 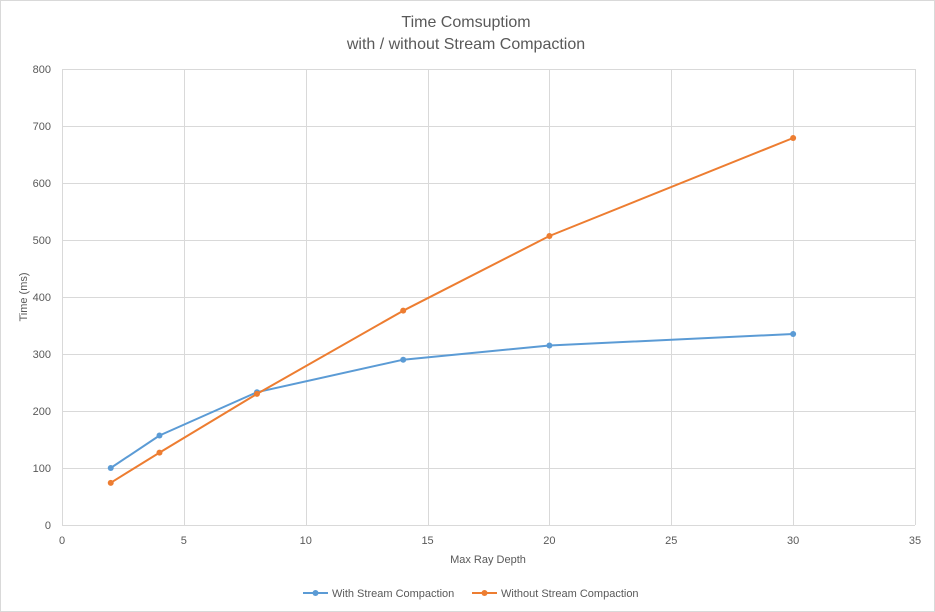 I want to click on chart-subtitle: with / without Stream Compaction, so click(x=465, y=44).